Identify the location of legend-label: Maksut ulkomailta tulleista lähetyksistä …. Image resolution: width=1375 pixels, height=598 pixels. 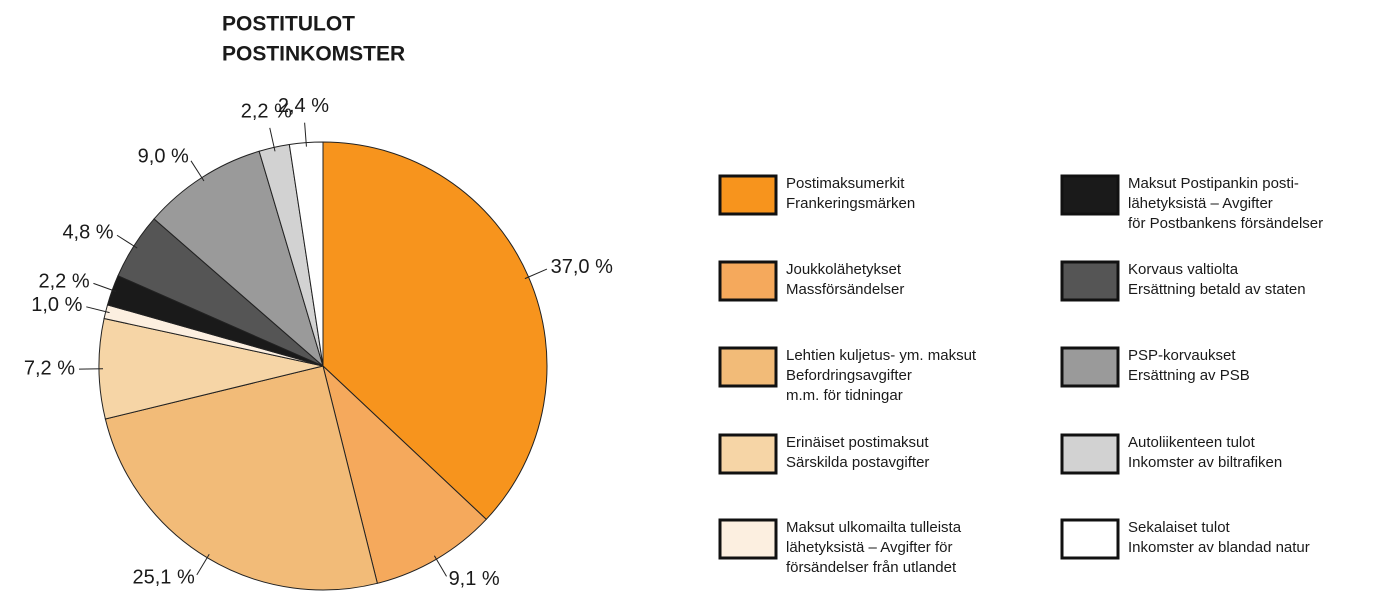
(874, 547).